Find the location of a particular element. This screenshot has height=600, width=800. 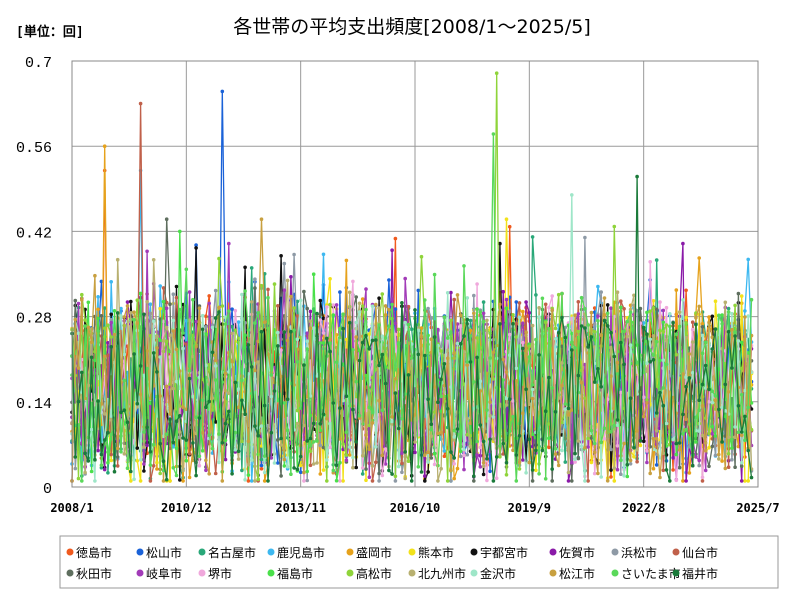

legend-label: 鹿児島市 is located at coordinates (301, 552).